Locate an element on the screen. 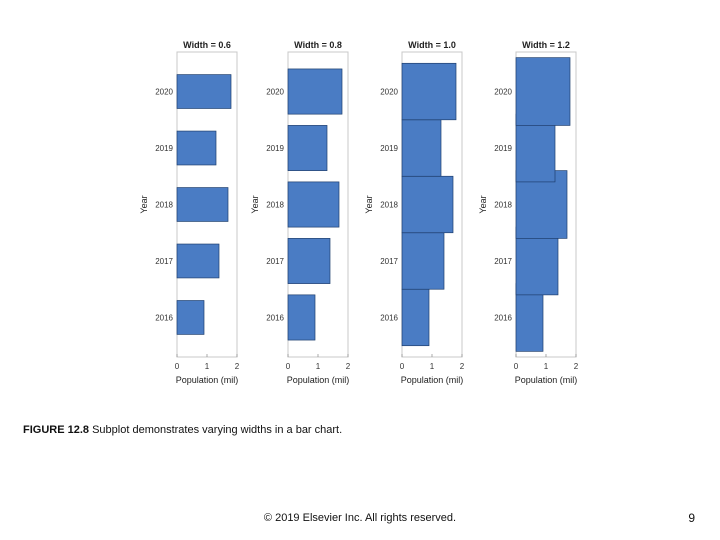  subplot-title: Width = 0.6 is located at coordinates (207, 45).